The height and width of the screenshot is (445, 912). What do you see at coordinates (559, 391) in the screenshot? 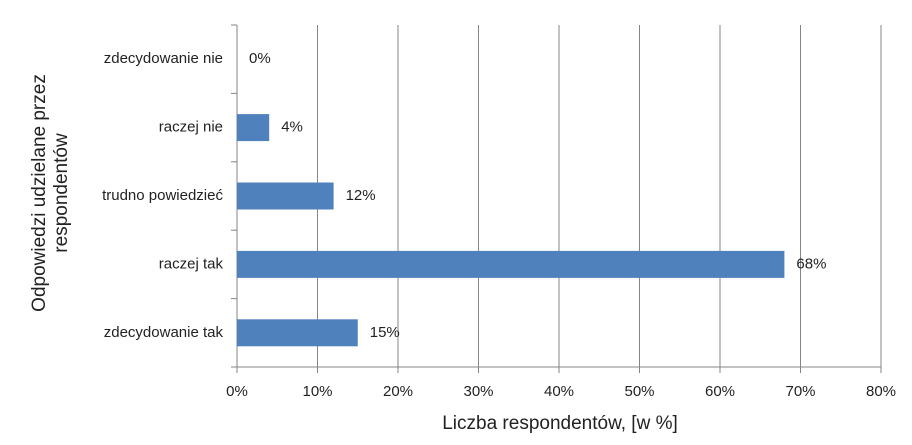
I see `x-tick-label: 40%` at bounding box center [559, 391].